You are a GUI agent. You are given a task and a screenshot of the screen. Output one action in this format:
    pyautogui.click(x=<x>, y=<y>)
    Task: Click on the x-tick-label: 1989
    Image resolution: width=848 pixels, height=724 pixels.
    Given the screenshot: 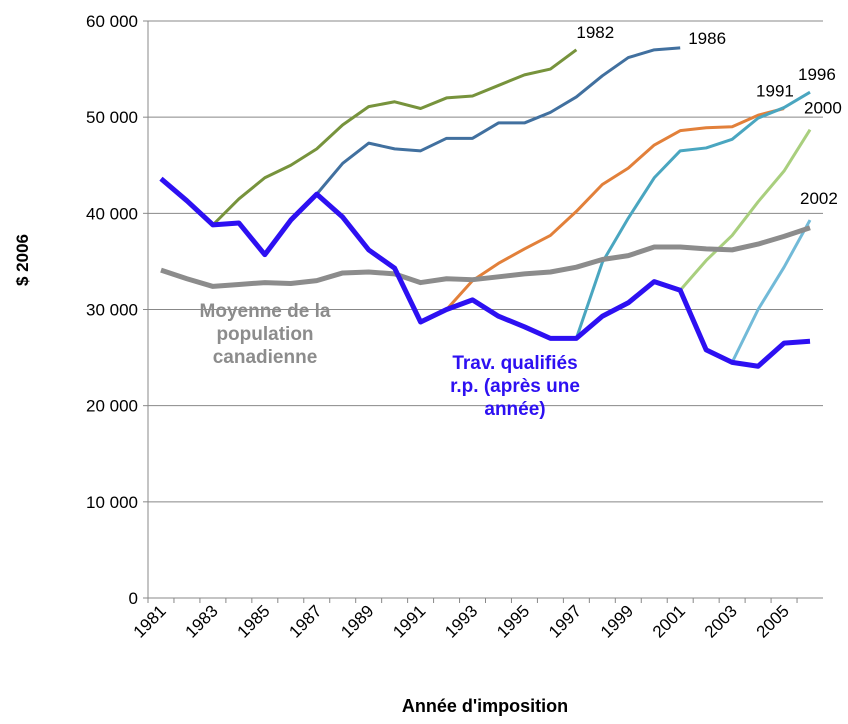 What is the action you would take?
    pyautogui.click(x=357, y=621)
    